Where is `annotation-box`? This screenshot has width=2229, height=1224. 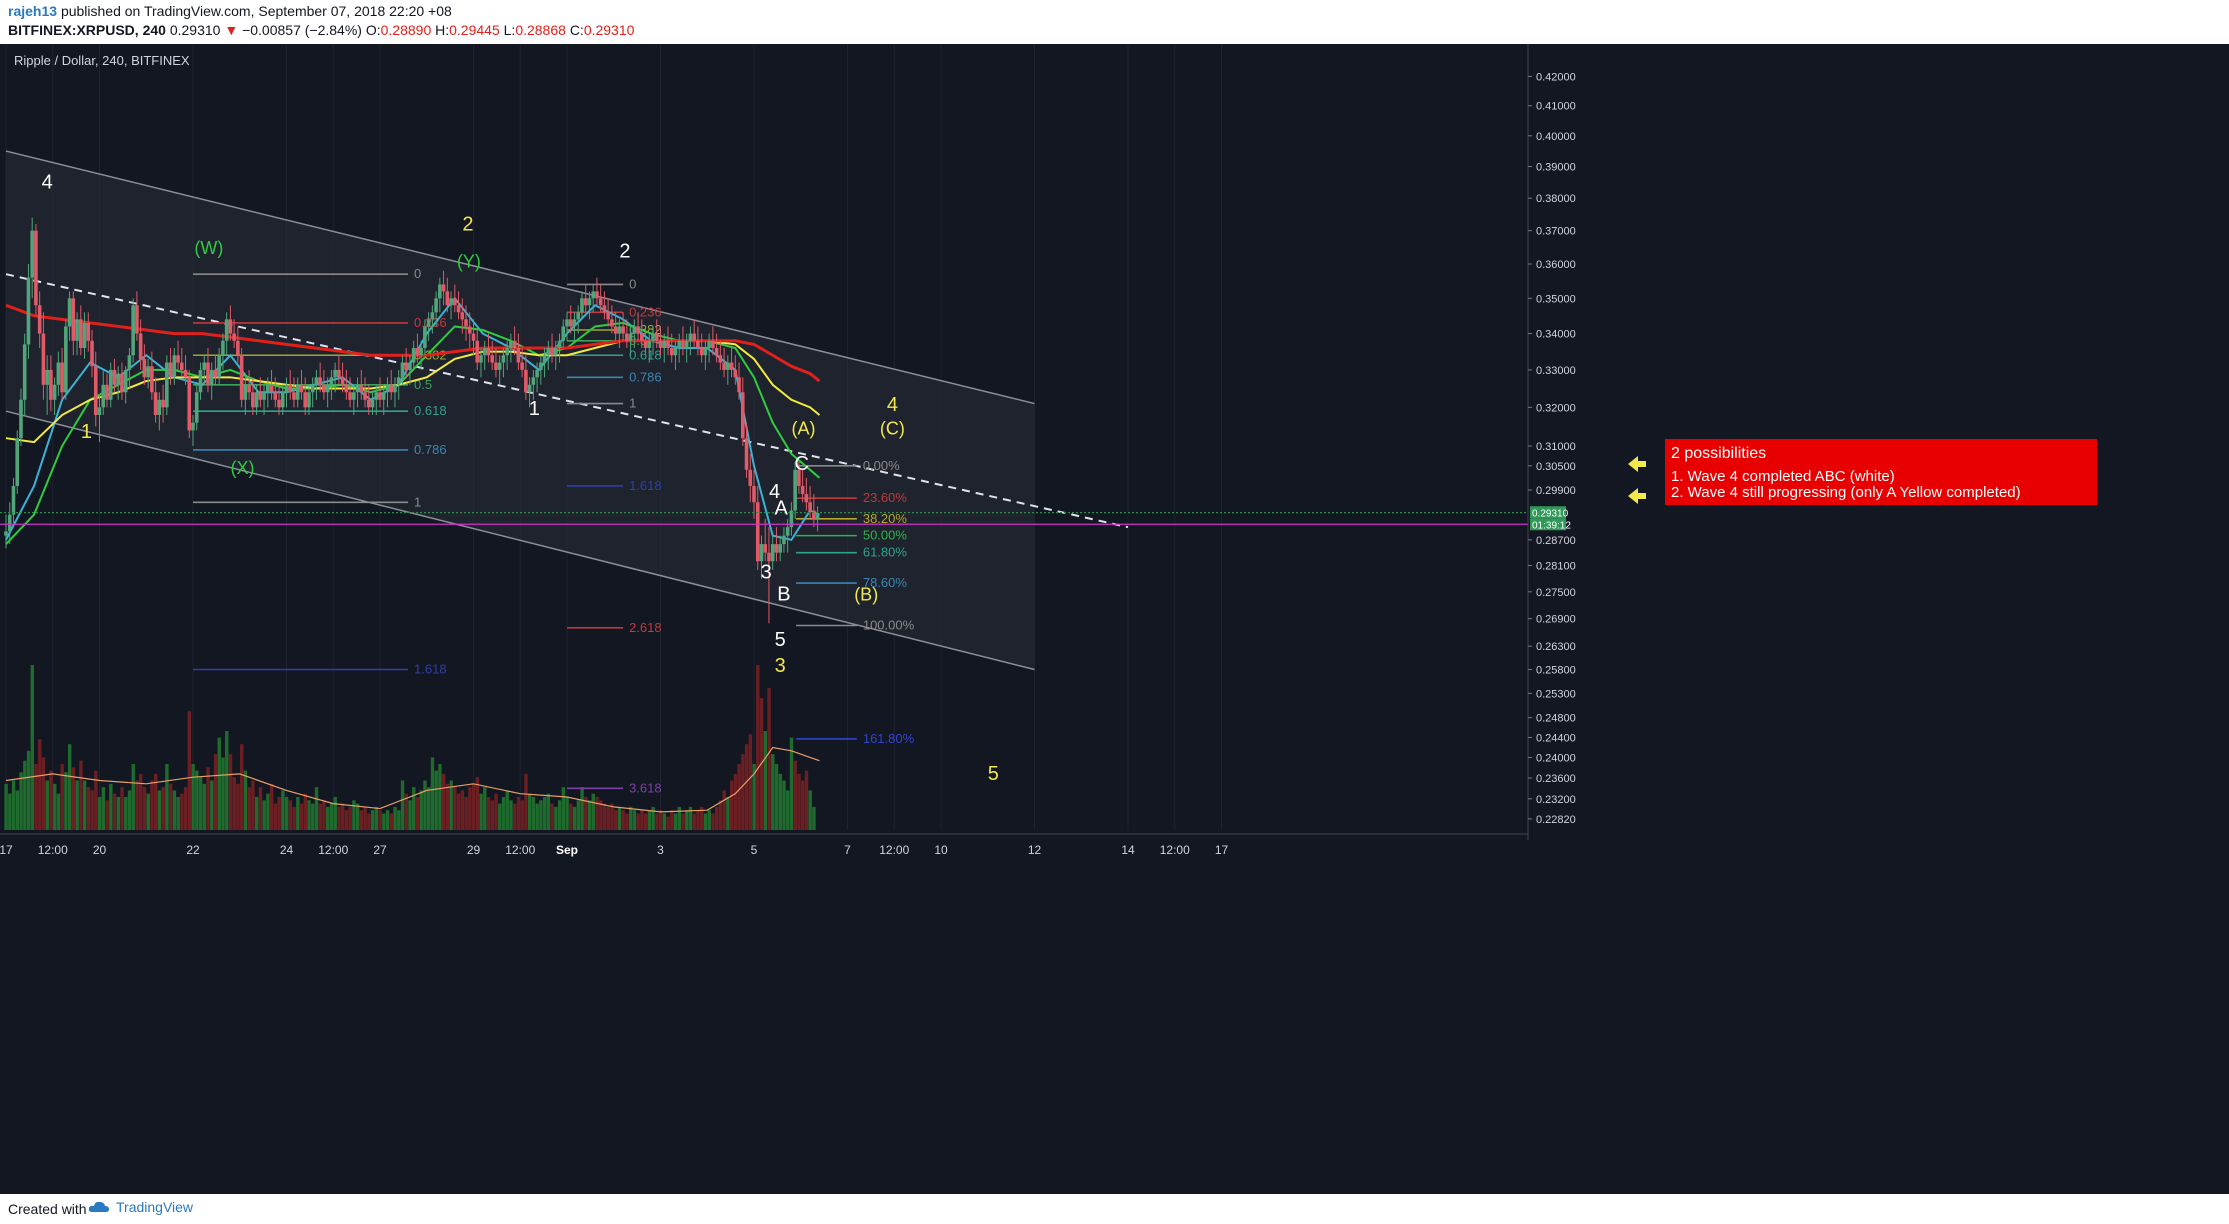 annotation-box is located at coordinates (1881, 472).